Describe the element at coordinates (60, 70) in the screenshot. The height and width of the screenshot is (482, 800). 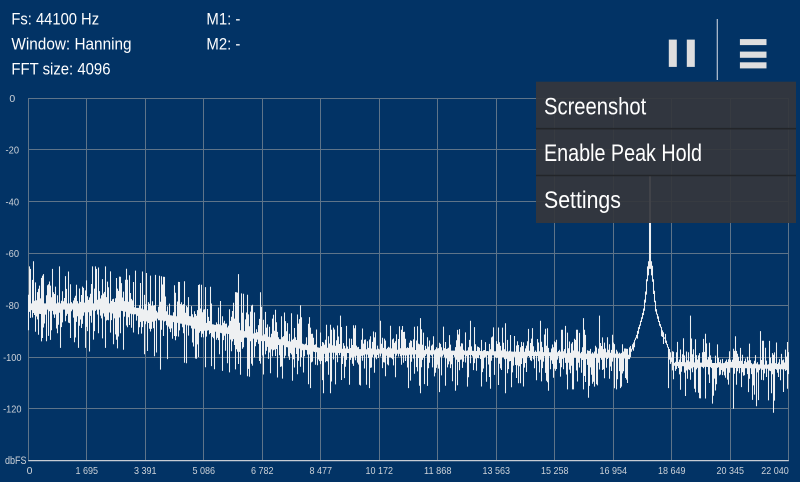
I see `svg-text: FFT size: 4096` at that location.